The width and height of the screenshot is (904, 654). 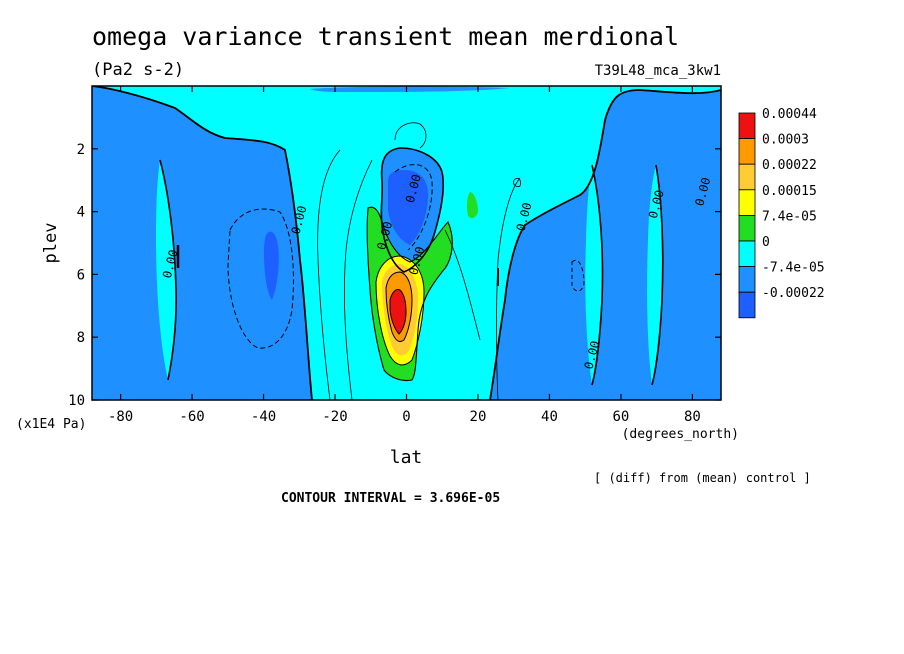 What do you see at coordinates (789, 216) in the screenshot?
I see `colorbar-label: 7.4e-05` at bounding box center [789, 216].